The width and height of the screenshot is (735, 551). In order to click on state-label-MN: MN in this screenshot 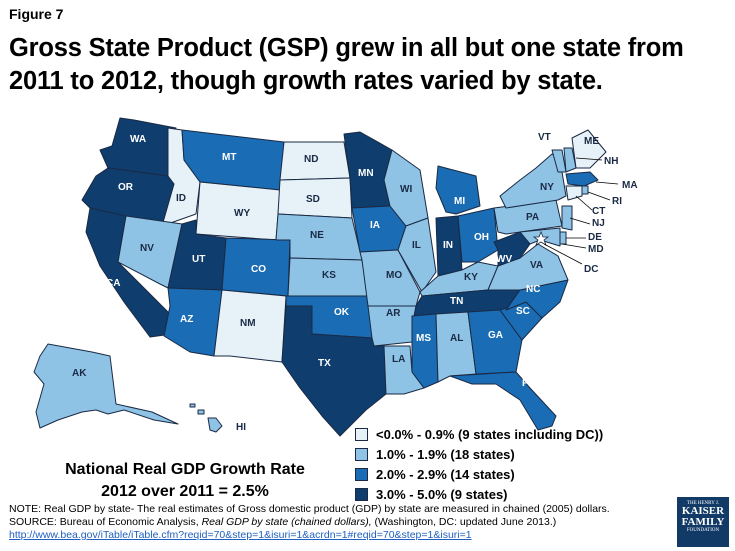, I will do `click(366, 173)`.